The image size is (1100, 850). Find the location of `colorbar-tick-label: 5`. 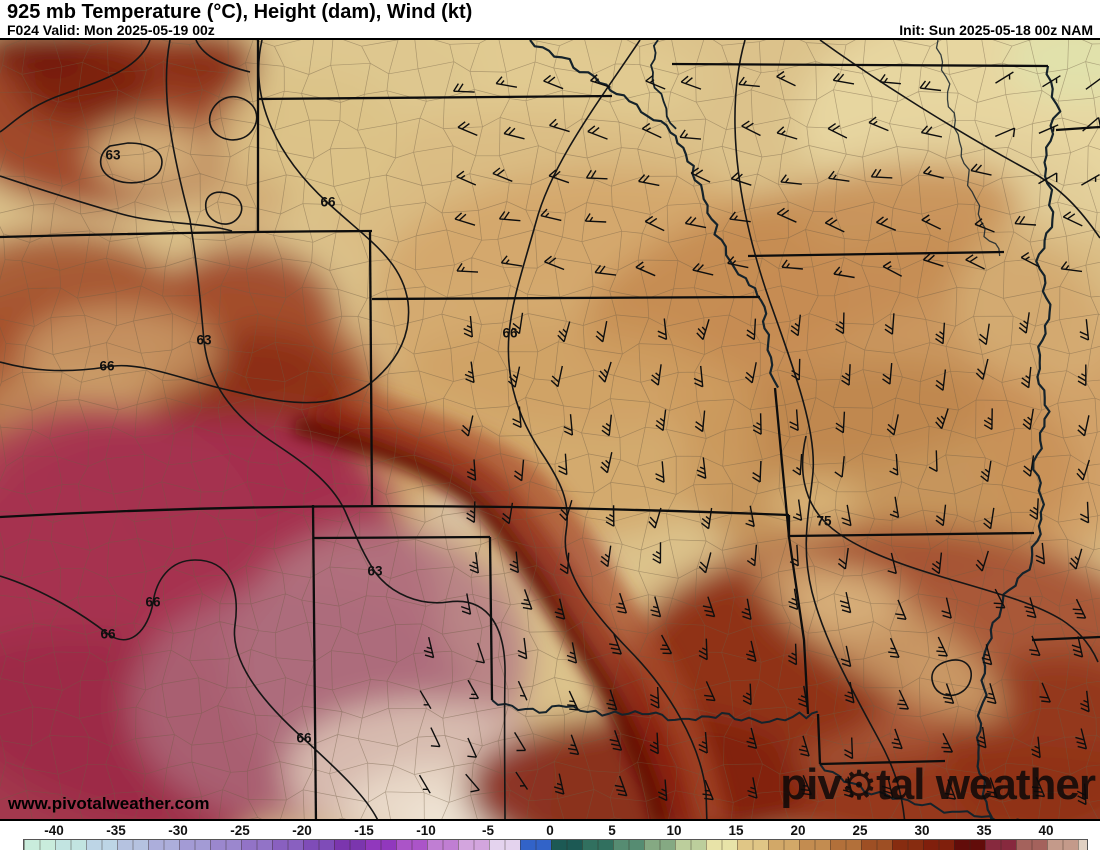

colorbar-tick-label: 5 is located at coordinates (612, 830).